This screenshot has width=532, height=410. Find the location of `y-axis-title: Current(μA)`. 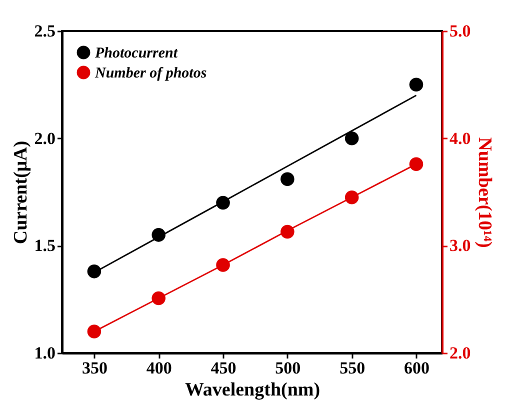

y-axis-title: Current(μA) is located at coordinates (21, 192).